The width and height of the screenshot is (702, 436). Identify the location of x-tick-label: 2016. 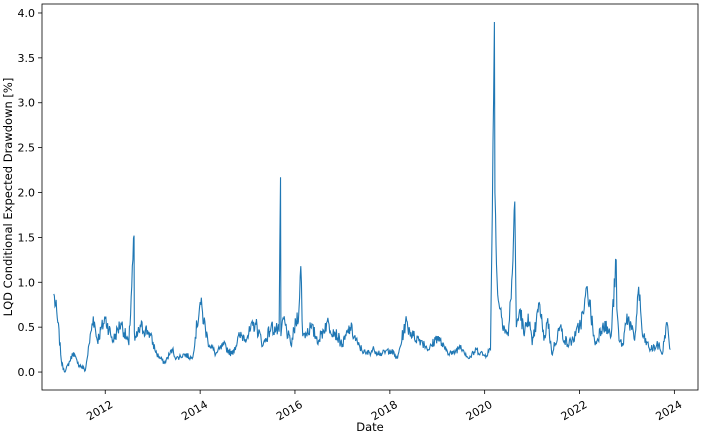
(289, 410).